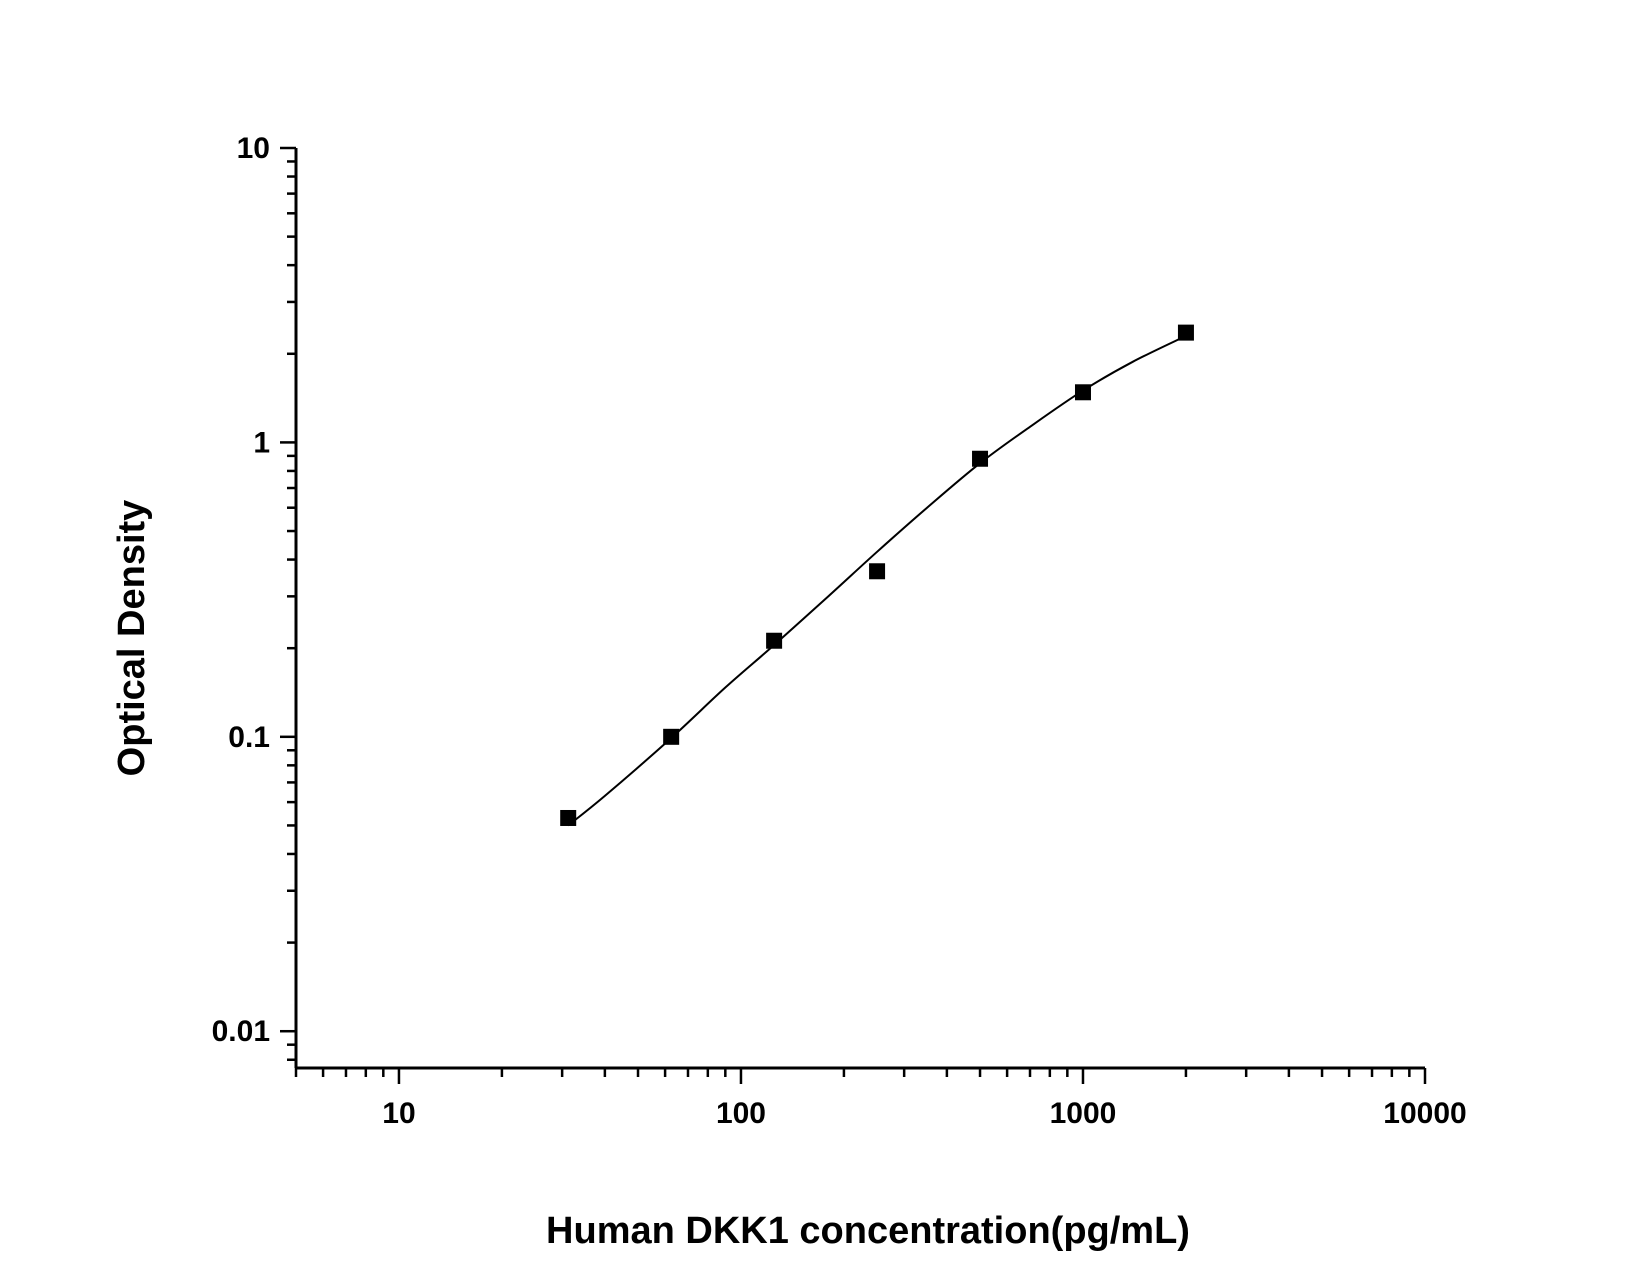  What do you see at coordinates (741, 1113) in the screenshot?
I see `x-tick-label: 100` at bounding box center [741, 1113].